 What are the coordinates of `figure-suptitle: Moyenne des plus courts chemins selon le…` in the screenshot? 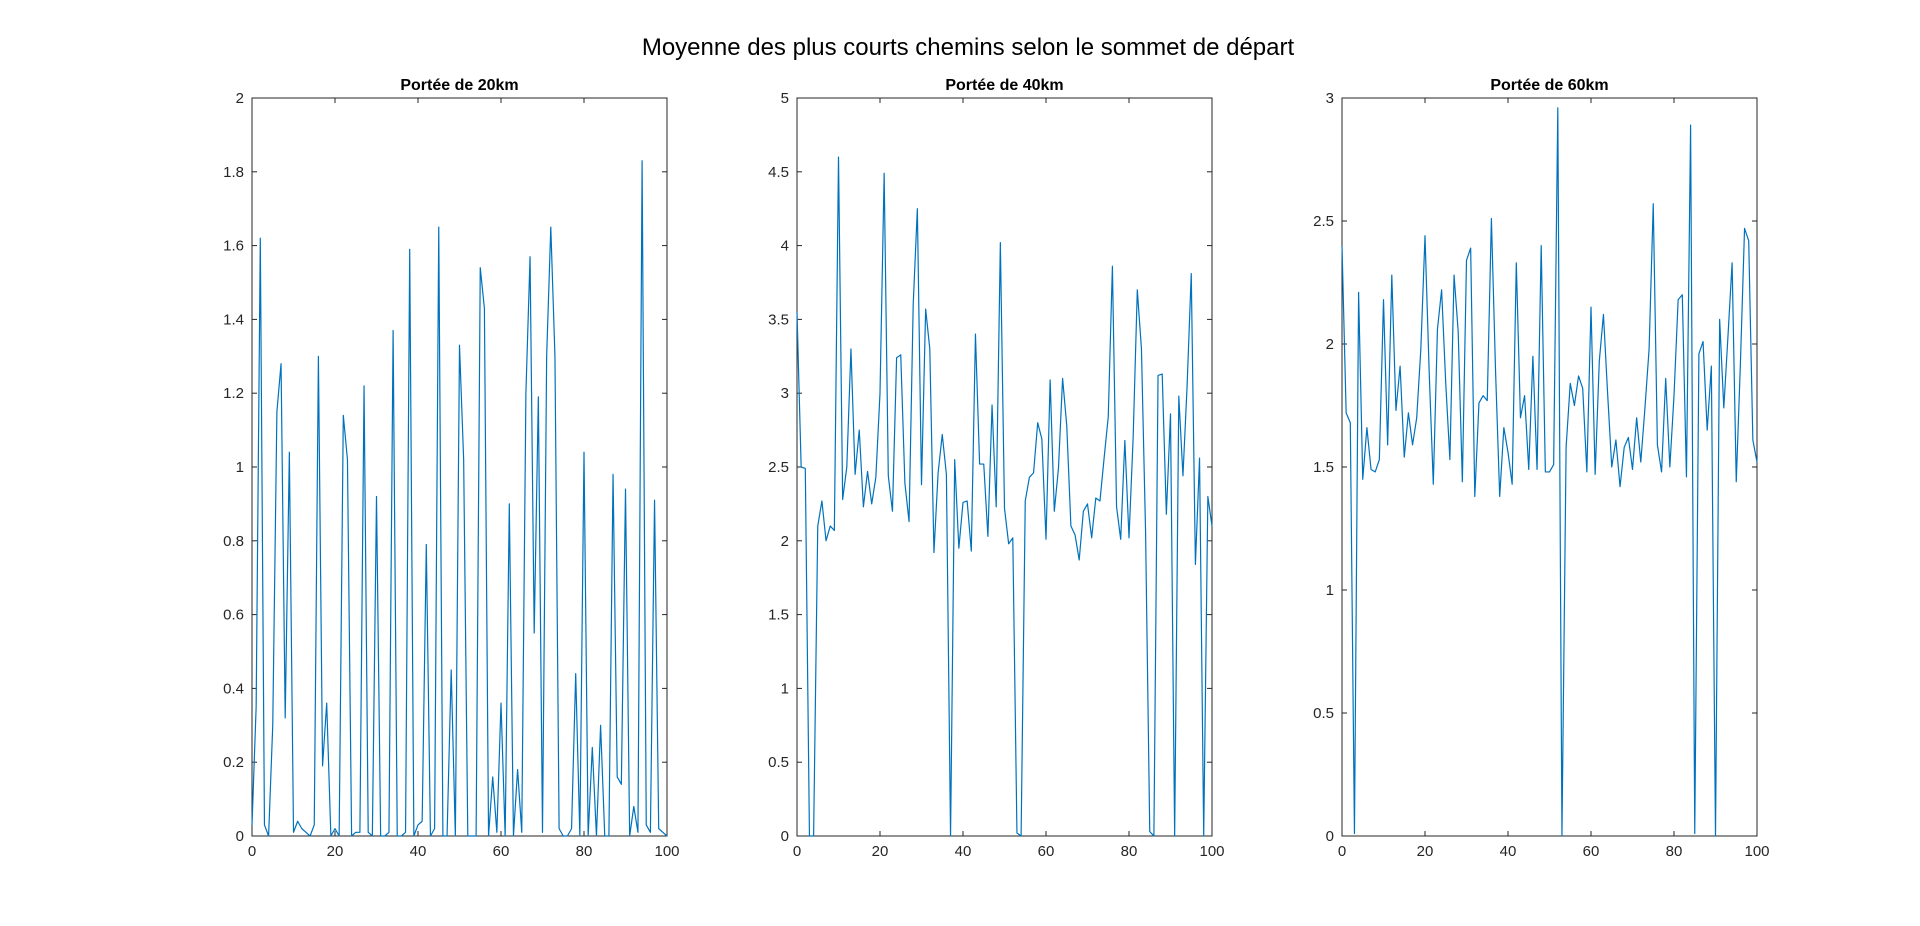 It's located at (968, 47).